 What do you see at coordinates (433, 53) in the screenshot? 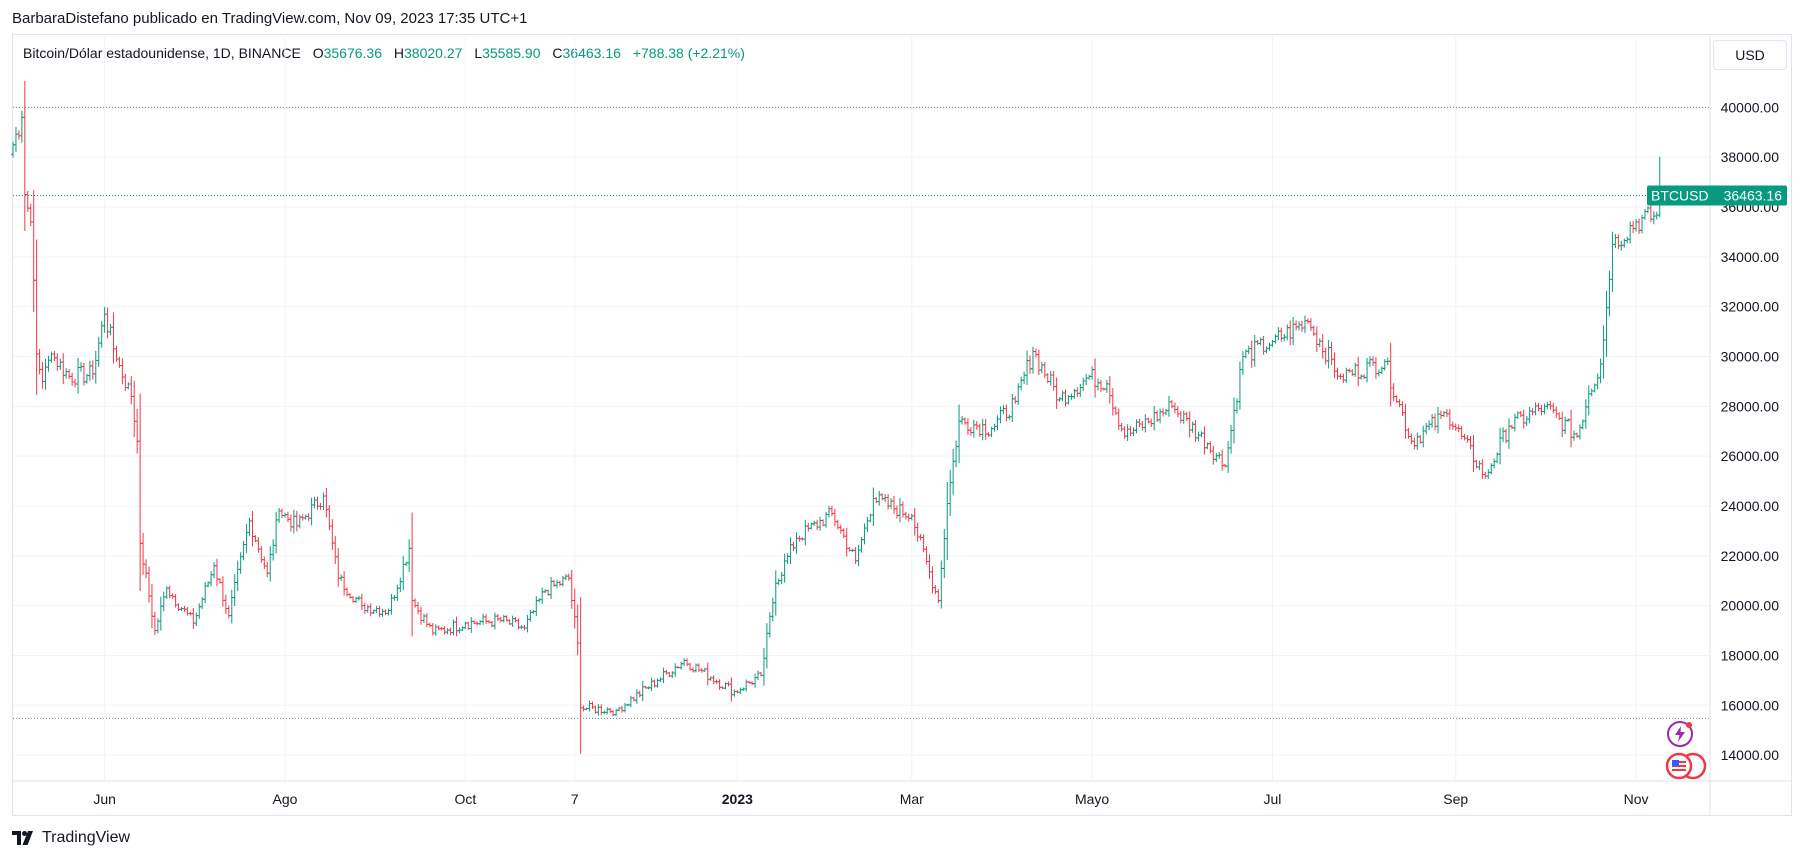
I see `high-value: 38020.27` at bounding box center [433, 53].